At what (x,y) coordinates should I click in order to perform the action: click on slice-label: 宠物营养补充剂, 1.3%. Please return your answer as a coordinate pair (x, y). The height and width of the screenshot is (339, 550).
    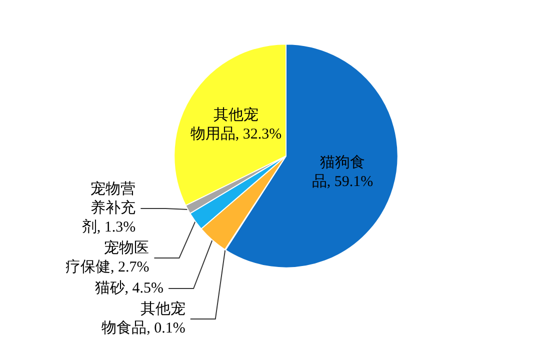
    Looking at the image, I should click on (109, 208).